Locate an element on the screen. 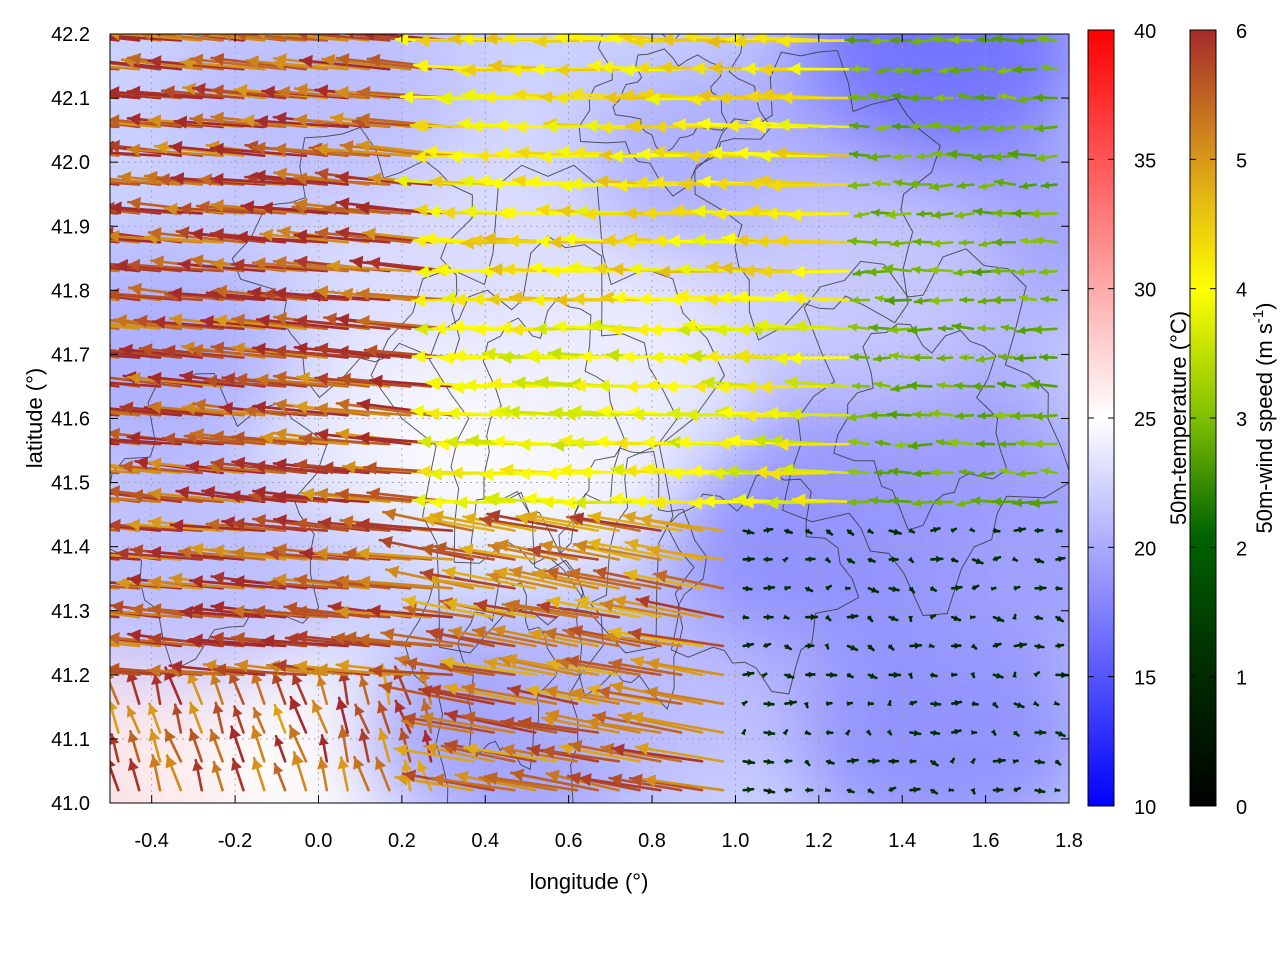 The width and height of the screenshot is (1280, 960). y-tick-label: 41.7 is located at coordinates (70, 355).